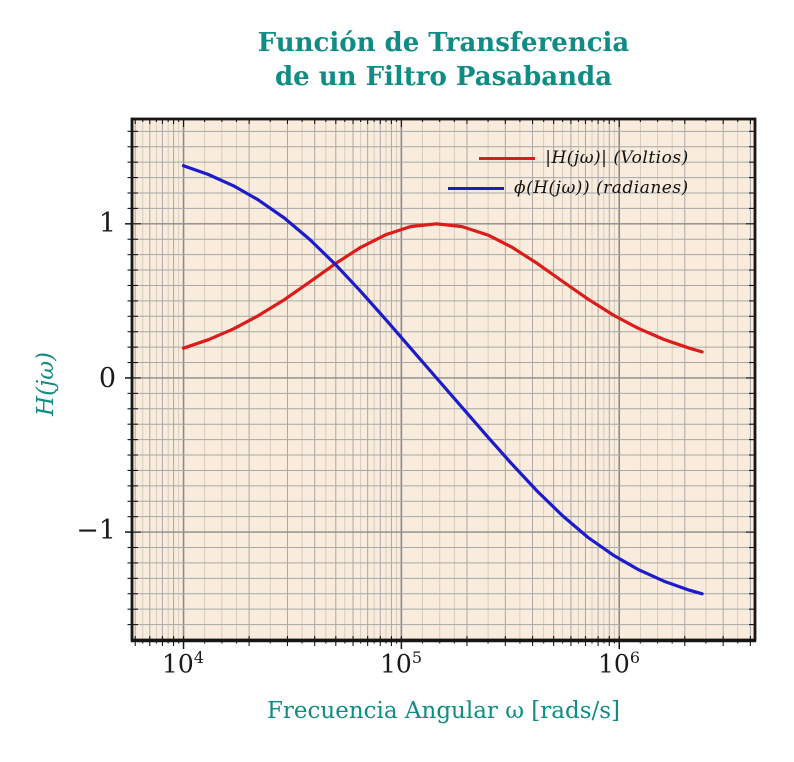 The image size is (794, 762). What do you see at coordinates (619, 663) in the screenshot?
I see `x-tick-label-1e6: 10⁶` at bounding box center [619, 663].